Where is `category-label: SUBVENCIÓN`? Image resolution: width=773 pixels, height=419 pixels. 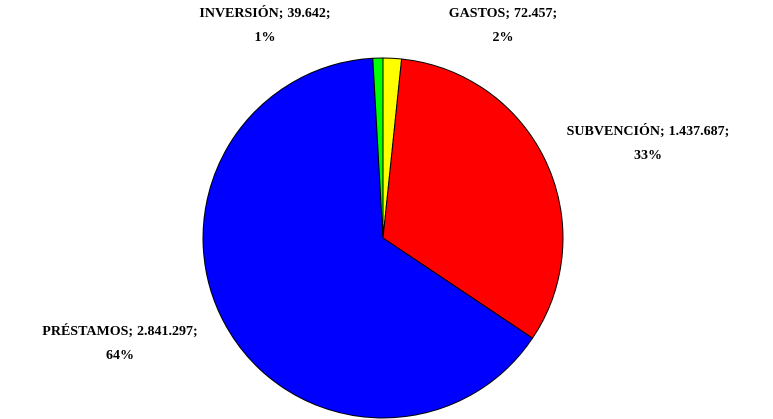 category-label: SUBVENCIÓN is located at coordinates (613, 130).